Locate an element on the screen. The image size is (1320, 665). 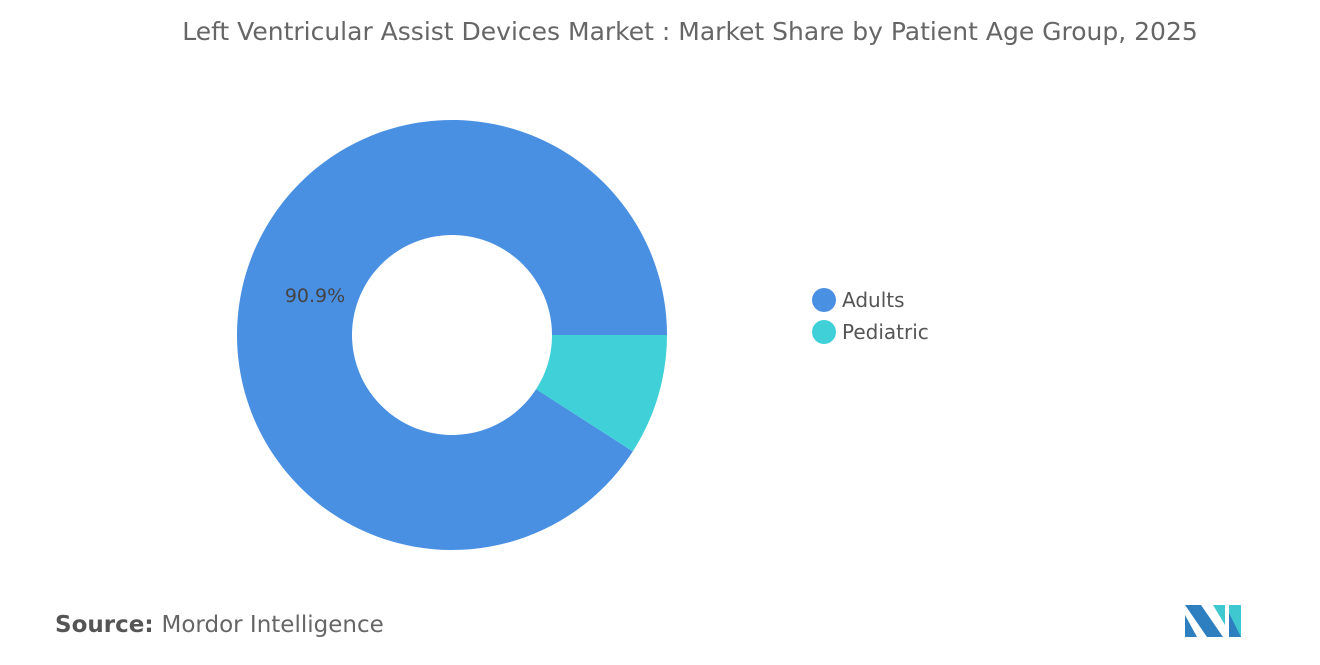
source-text: Mordor Intelligence is located at coordinates (272, 625).